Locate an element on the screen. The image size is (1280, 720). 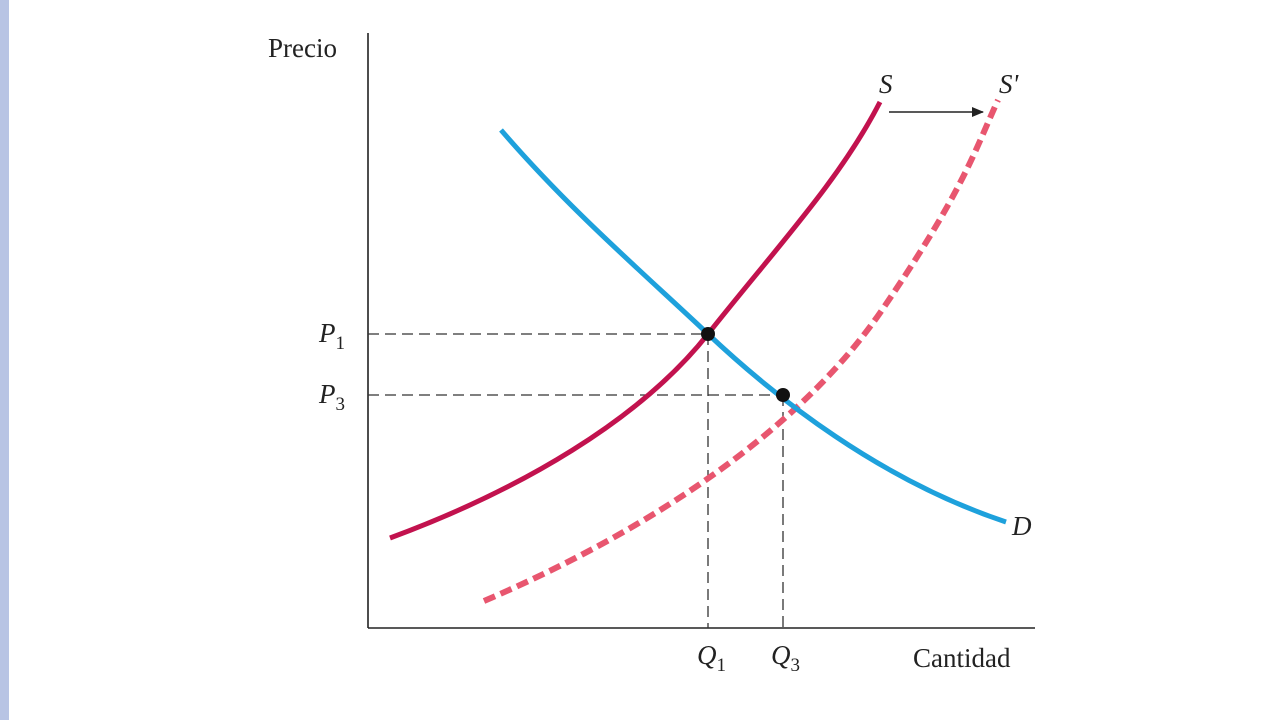
y-axis-label: Precio is located at coordinates (302, 48).